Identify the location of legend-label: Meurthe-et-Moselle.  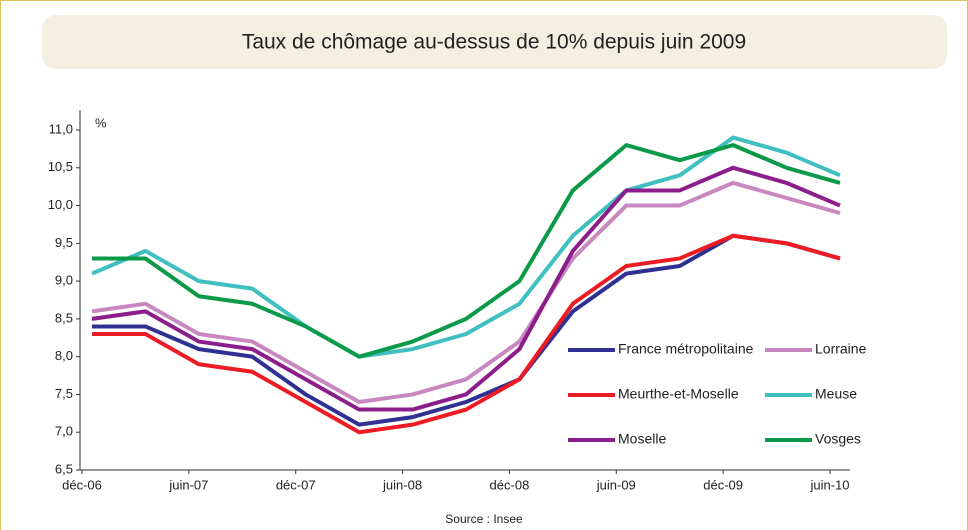
(678, 394).